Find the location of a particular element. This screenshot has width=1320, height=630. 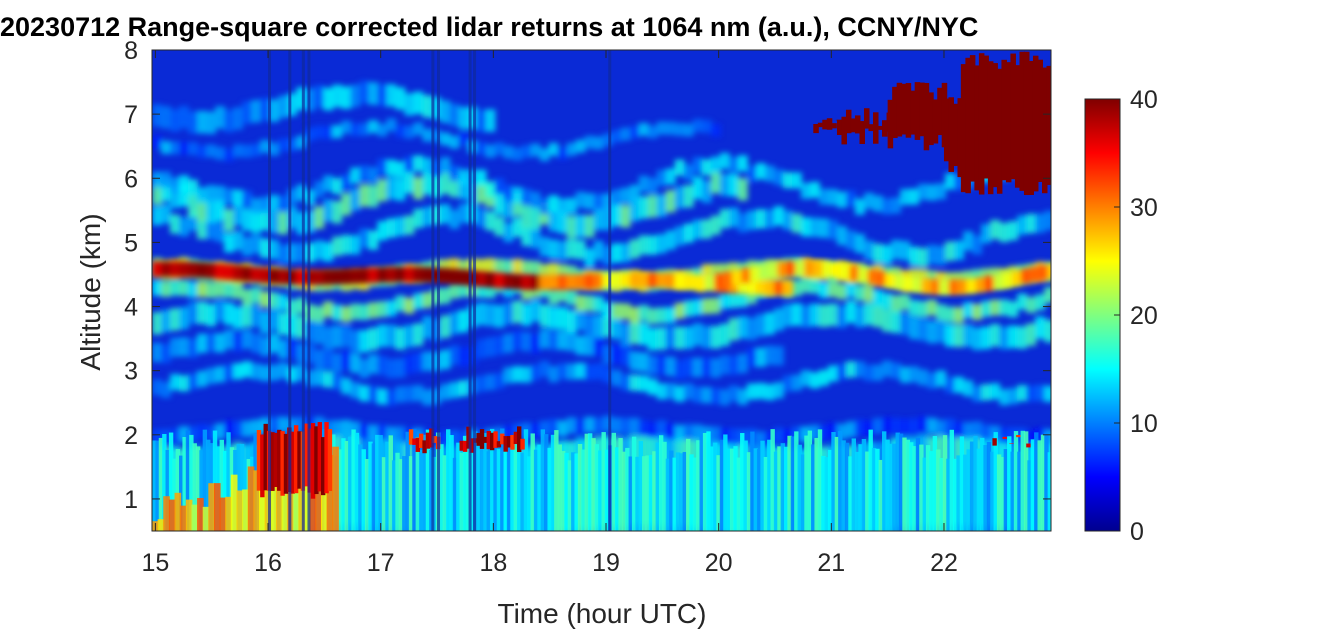

colorbar-tick-label: 30 is located at coordinates (1144, 208).